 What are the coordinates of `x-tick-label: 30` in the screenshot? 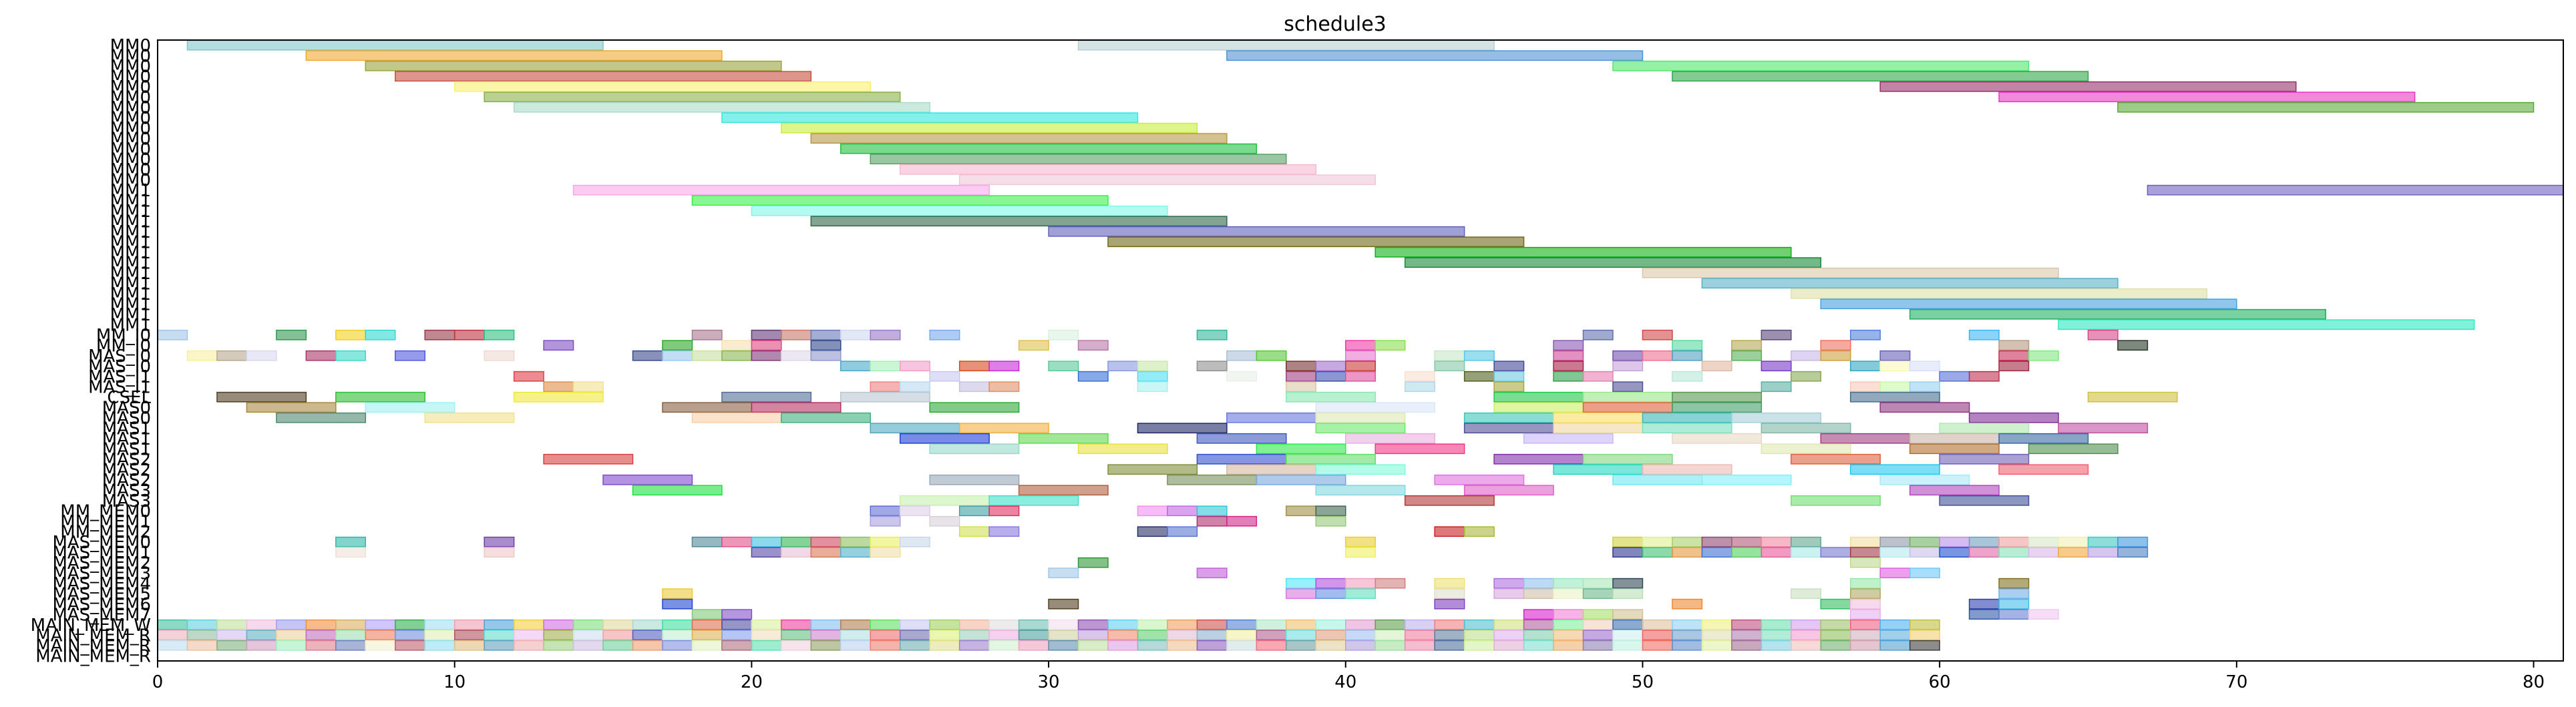 It's located at (1049, 682).